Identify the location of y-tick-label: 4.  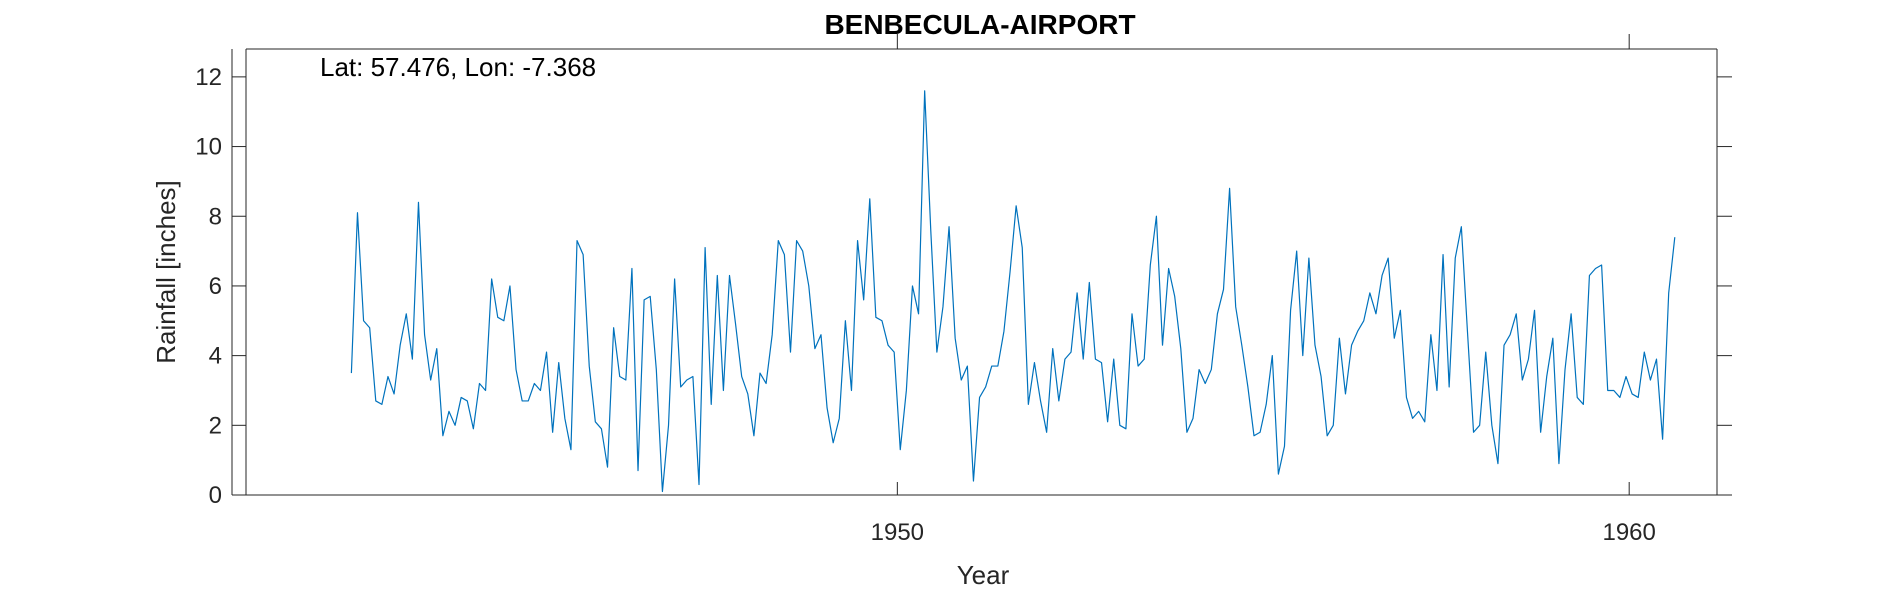
(215, 356).